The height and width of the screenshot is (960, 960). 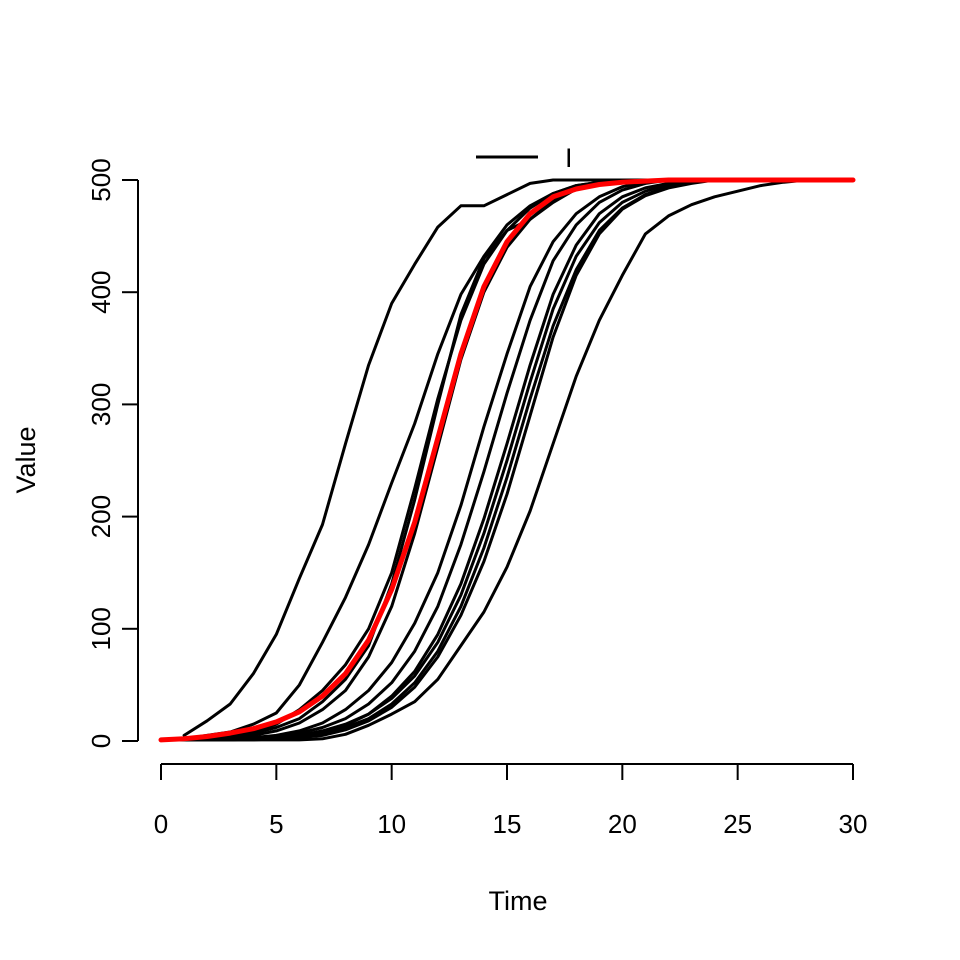 I want to click on y-tick-label: 500, so click(x=101, y=179).